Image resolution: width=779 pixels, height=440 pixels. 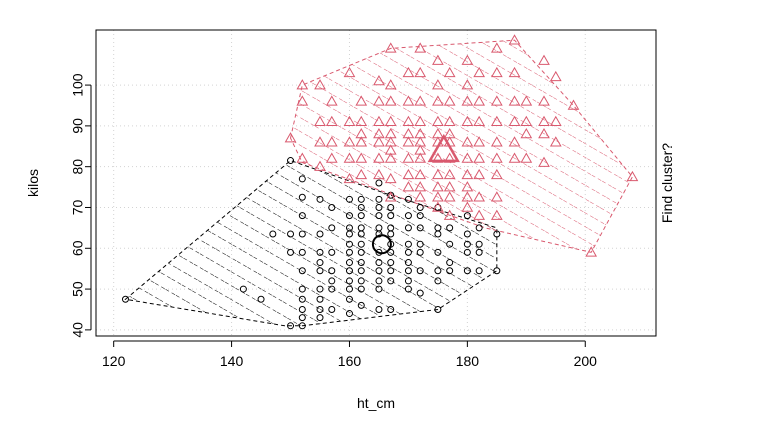 What do you see at coordinates (415, 194) in the screenshot?
I see `cluster-centroids` at bounding box center [415, 194].